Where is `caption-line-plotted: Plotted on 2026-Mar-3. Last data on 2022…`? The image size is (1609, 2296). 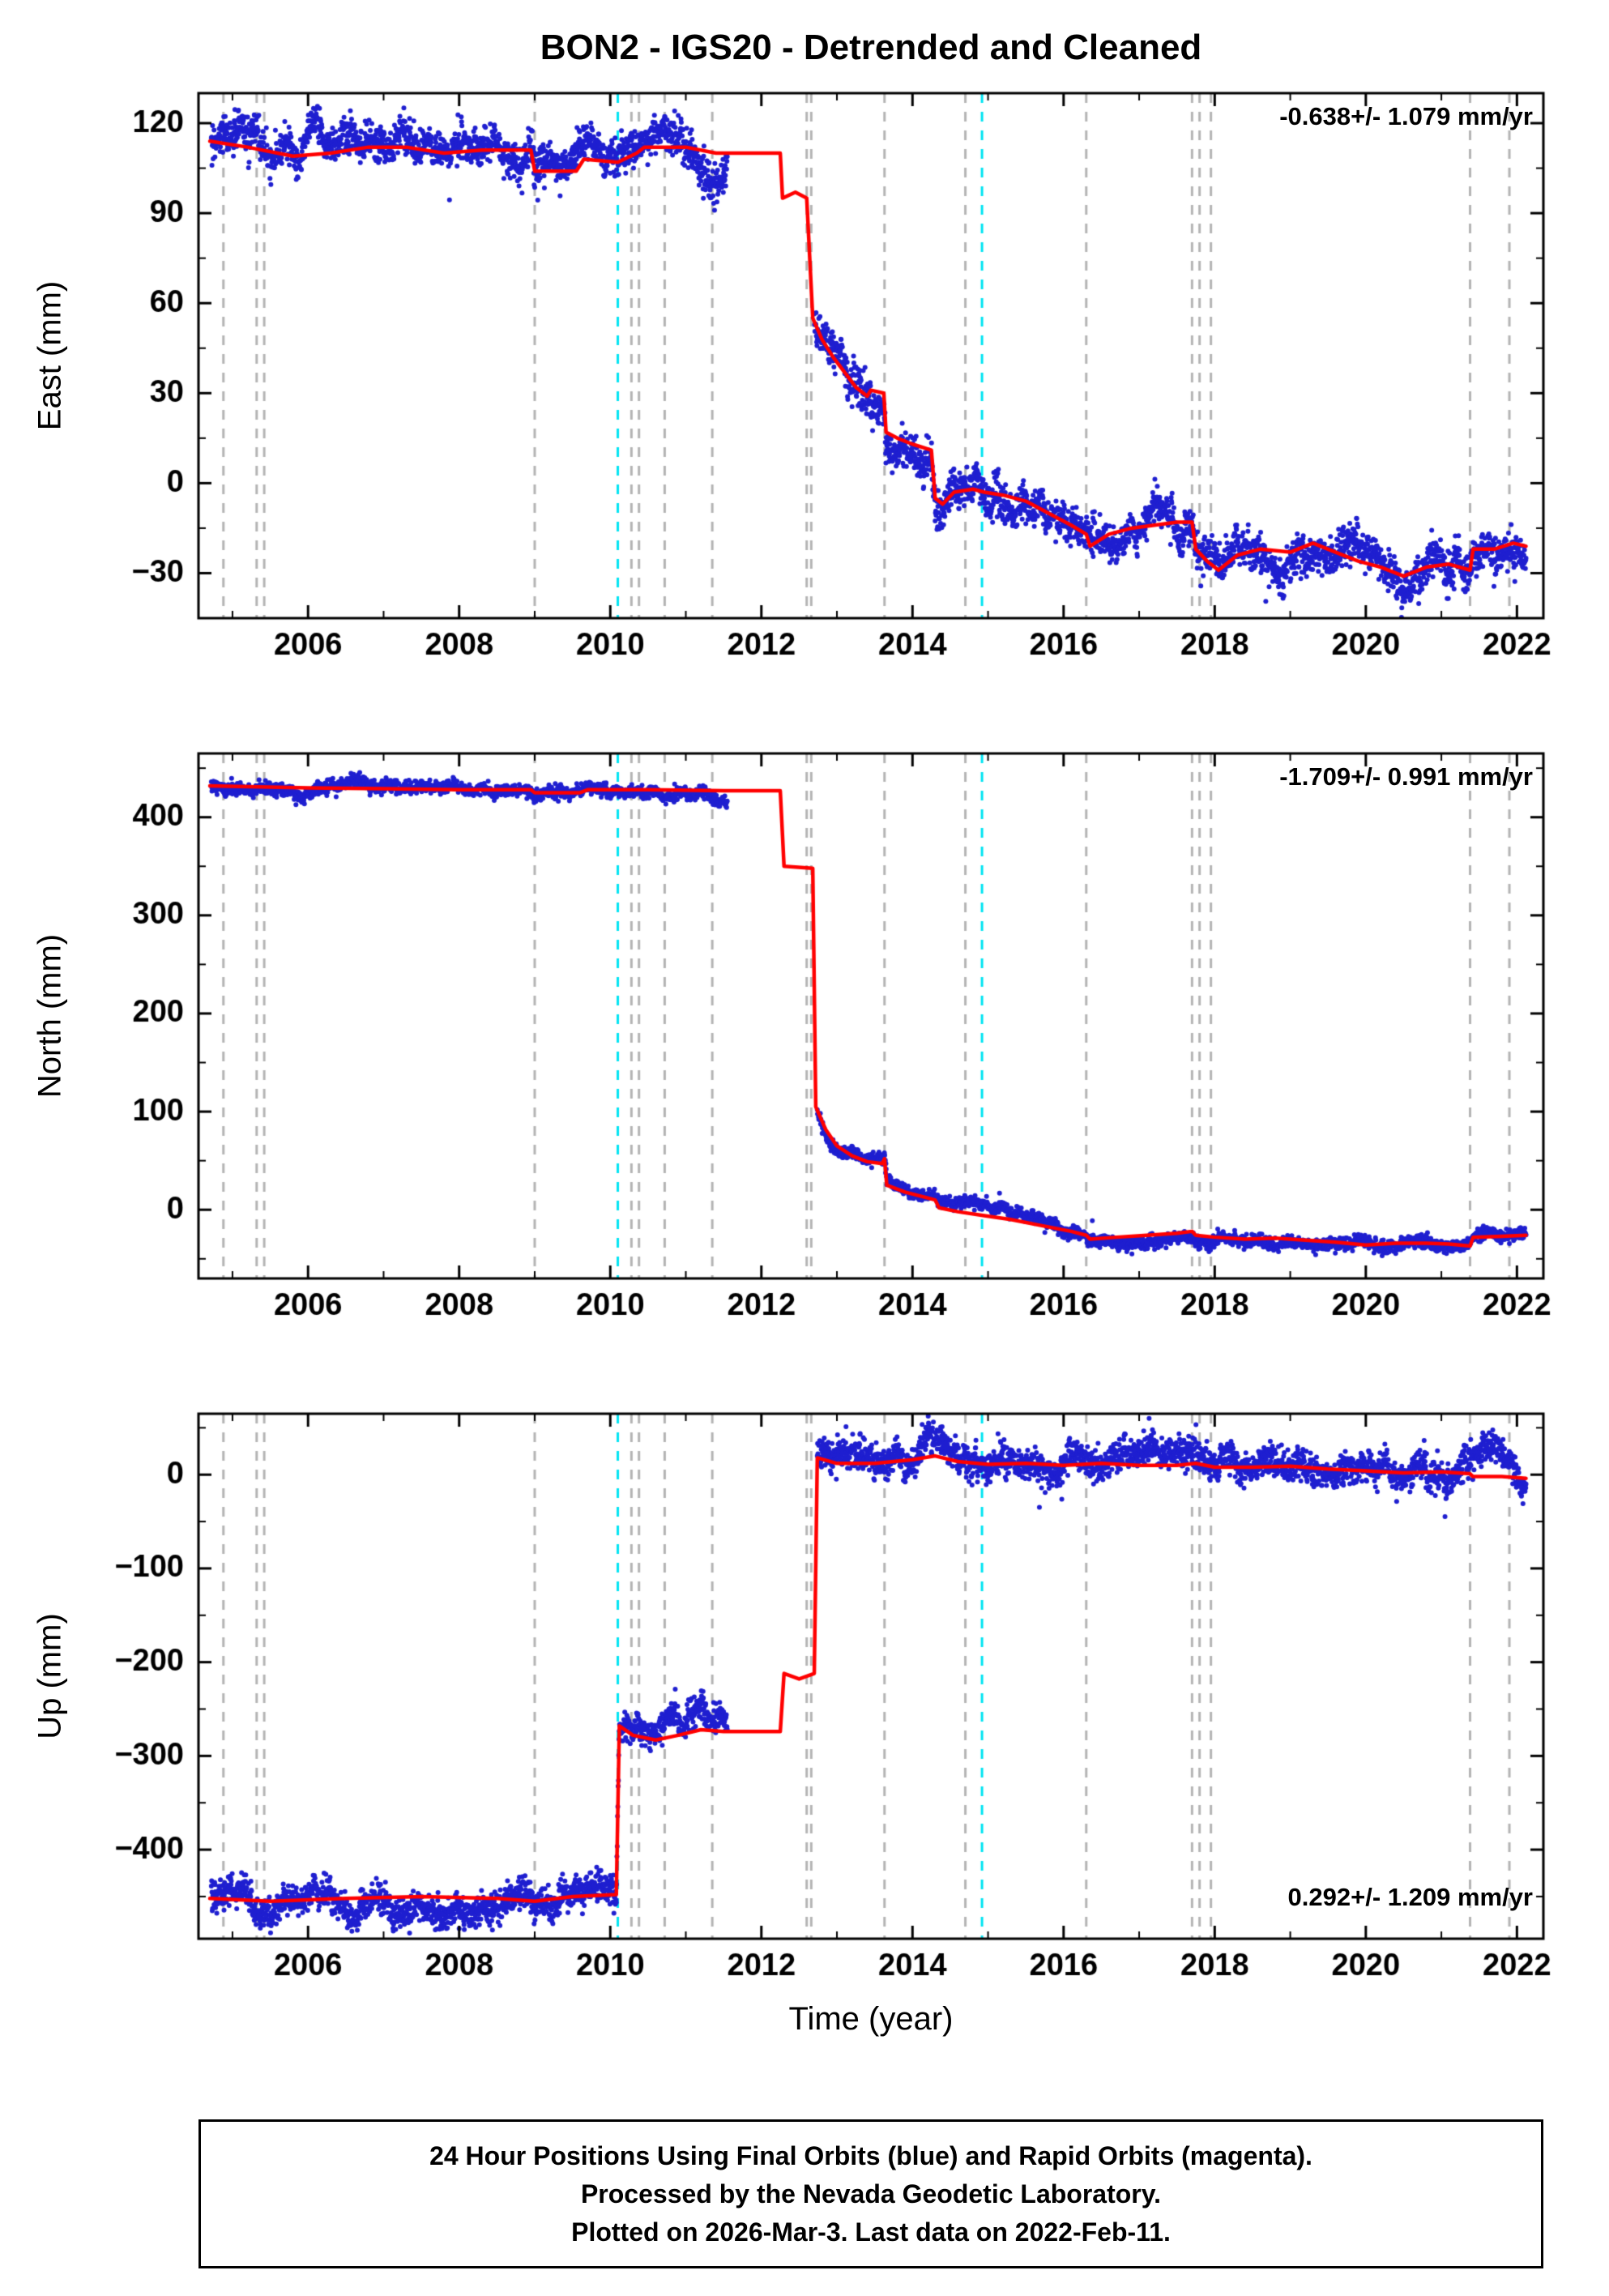
caption-line-plotted: Plotted on 2026-Mar-3. Last data on 2022… is located at coordinates (871, 2232).